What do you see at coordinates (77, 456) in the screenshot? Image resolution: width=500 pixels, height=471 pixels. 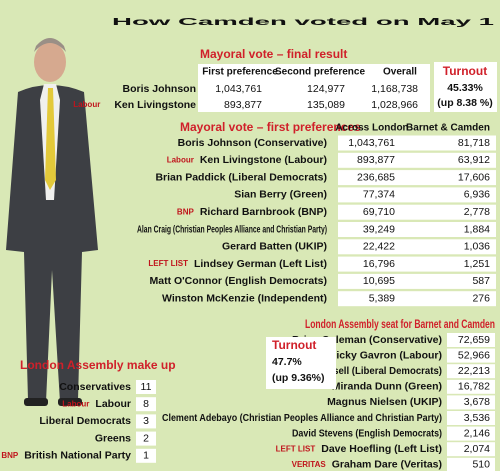 I see `party-name: British National Party` at bounding box center [77, 456].